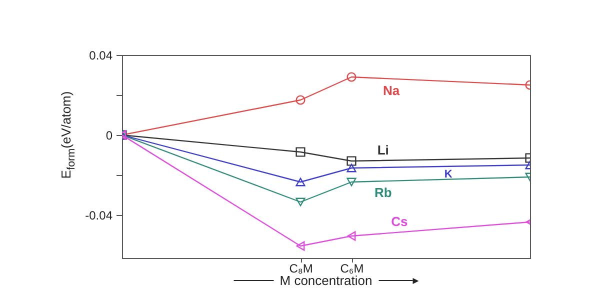 This screenshot has height=296, width=600. What do you see at coordinates (399, 222) in the screenshot?
I see `series-label: Cs` at bounding box center [399, 222].